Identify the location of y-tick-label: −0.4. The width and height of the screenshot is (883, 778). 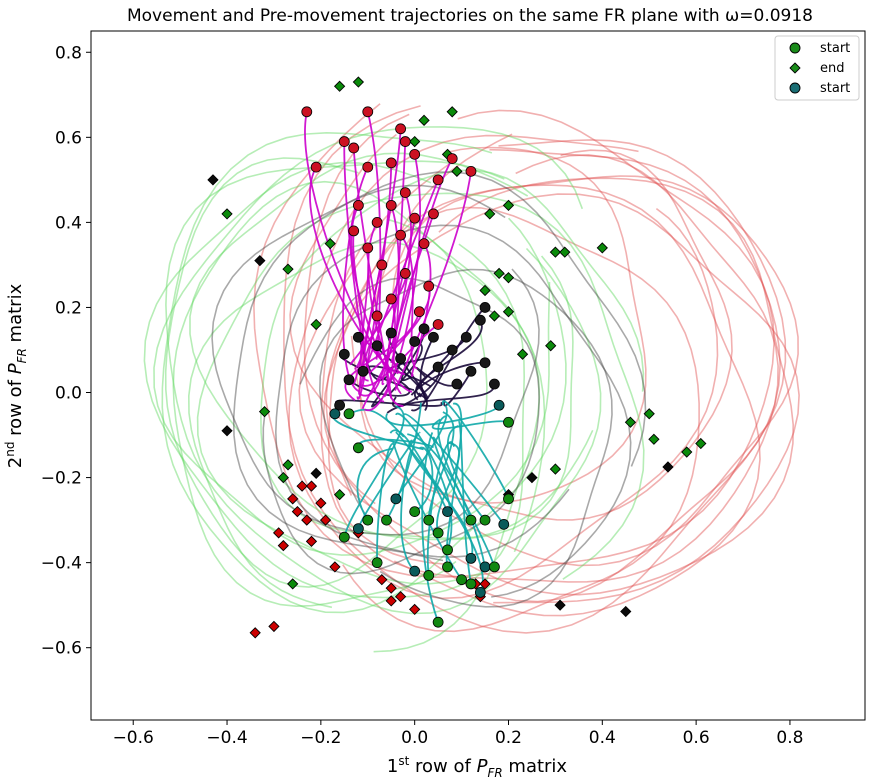
(61, 564).